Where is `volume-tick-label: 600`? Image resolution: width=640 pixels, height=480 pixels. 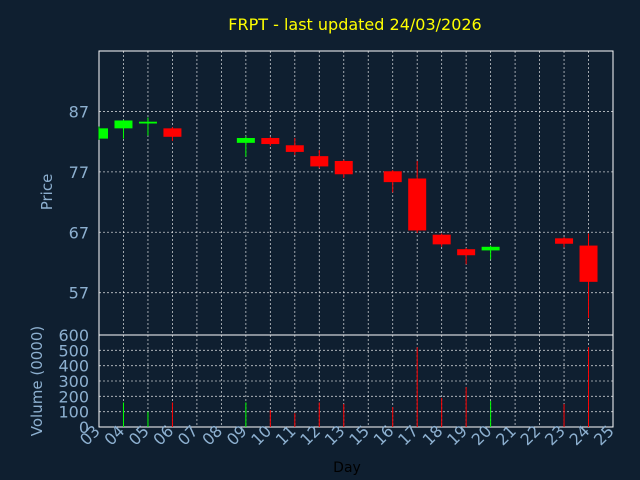 volume-tick-label: 600 is located at coordinates (73, 335).